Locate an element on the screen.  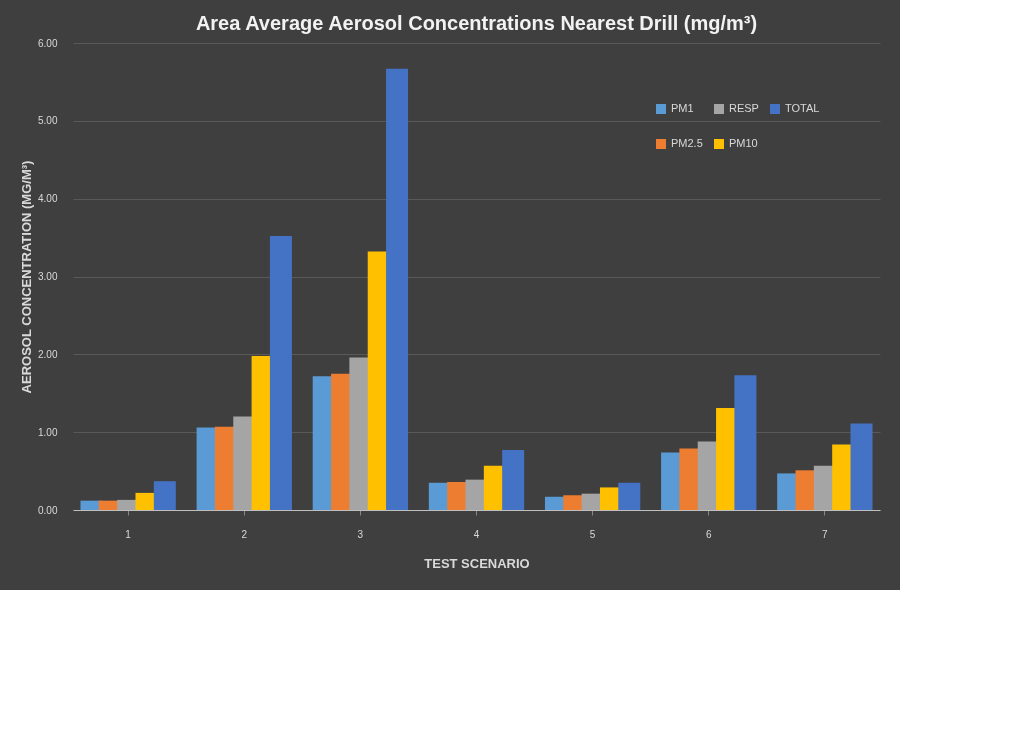
legend-label: PM2.5 is located at coordinates (687, 143).